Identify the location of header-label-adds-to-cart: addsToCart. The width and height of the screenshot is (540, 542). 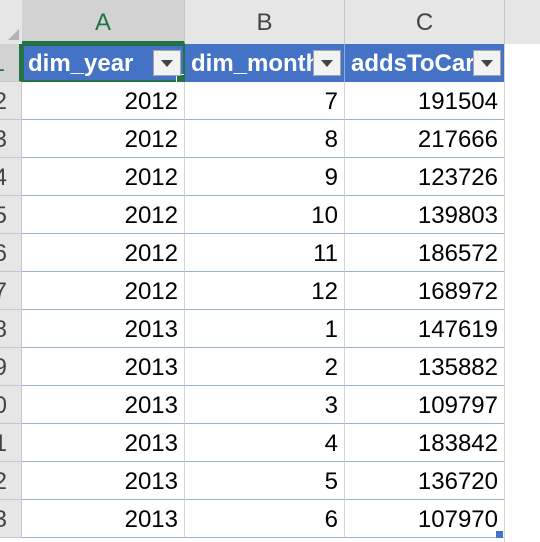
(417, 63).